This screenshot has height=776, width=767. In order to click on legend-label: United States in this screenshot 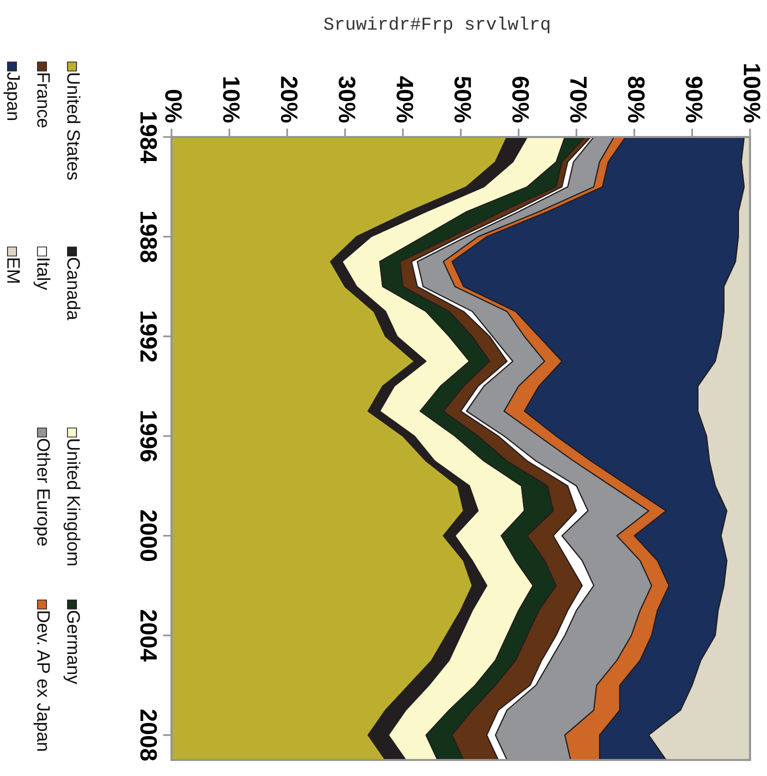, I will do `click(73, 126)`.